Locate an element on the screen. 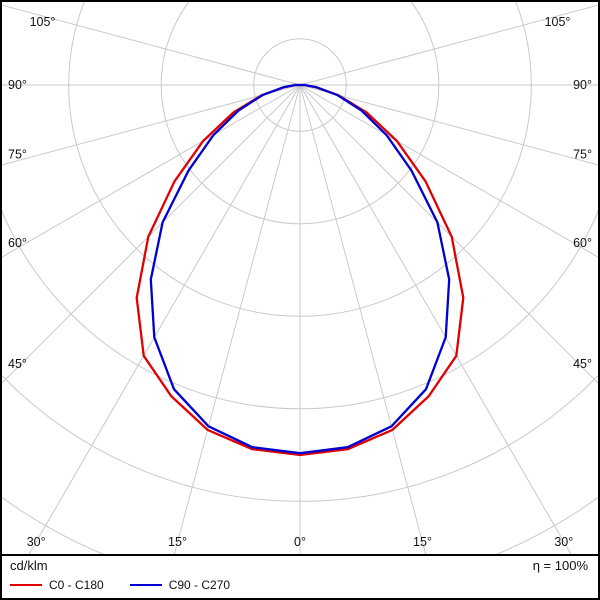 This screenshot has width=600, height=600. legend-item-c90: C90 - C270 is located at coordinates (180, 585).